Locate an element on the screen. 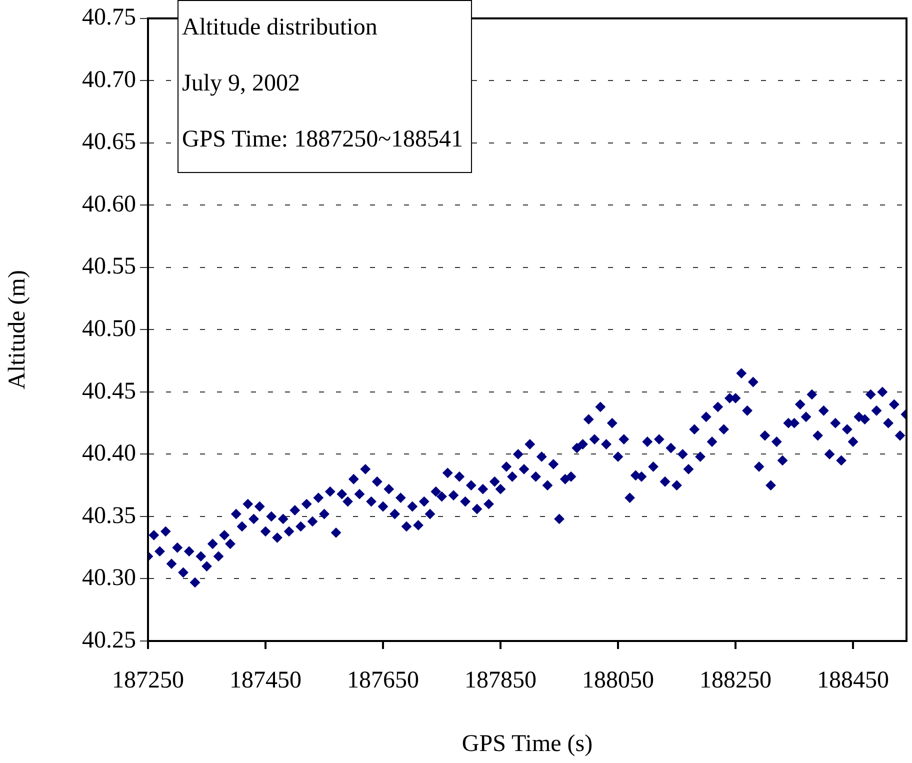 The height and width of the screenshot is (763, 912). y-tick-label: 40.30 is located at coordinates (109, 578).